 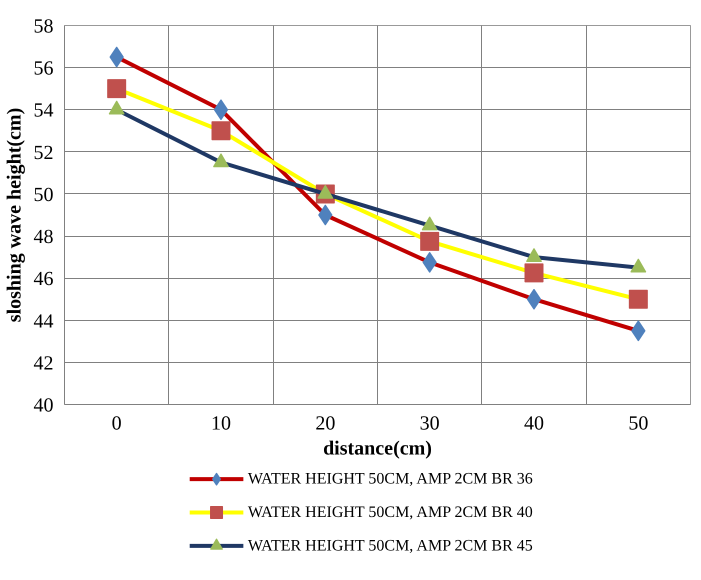 I want to click on x-tick-label: 20, so click(x=325, y=423).